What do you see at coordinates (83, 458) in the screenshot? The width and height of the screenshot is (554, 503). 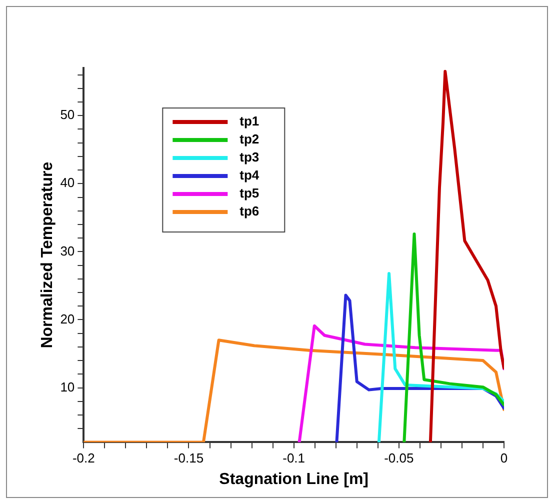 I see `x-tick-label: -0.2` at bounding box center [83, 458].